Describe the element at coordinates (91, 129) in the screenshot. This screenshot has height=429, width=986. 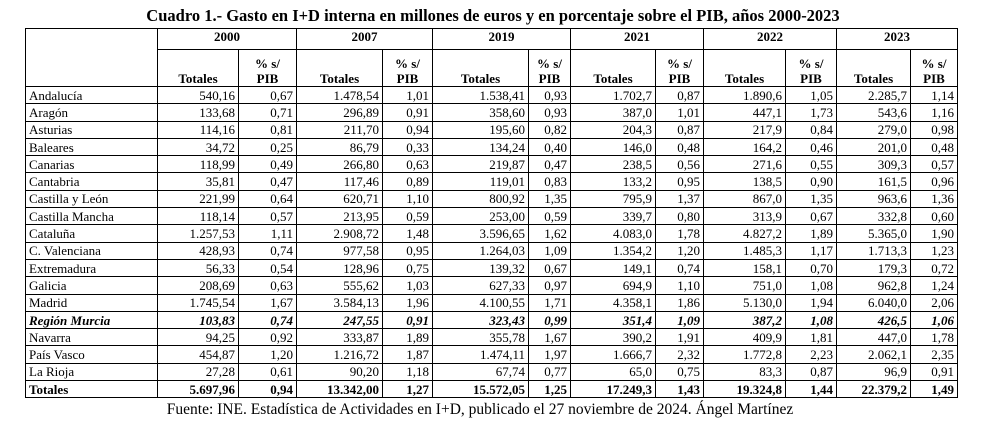
I see `region-cell: Asturias` at that location.